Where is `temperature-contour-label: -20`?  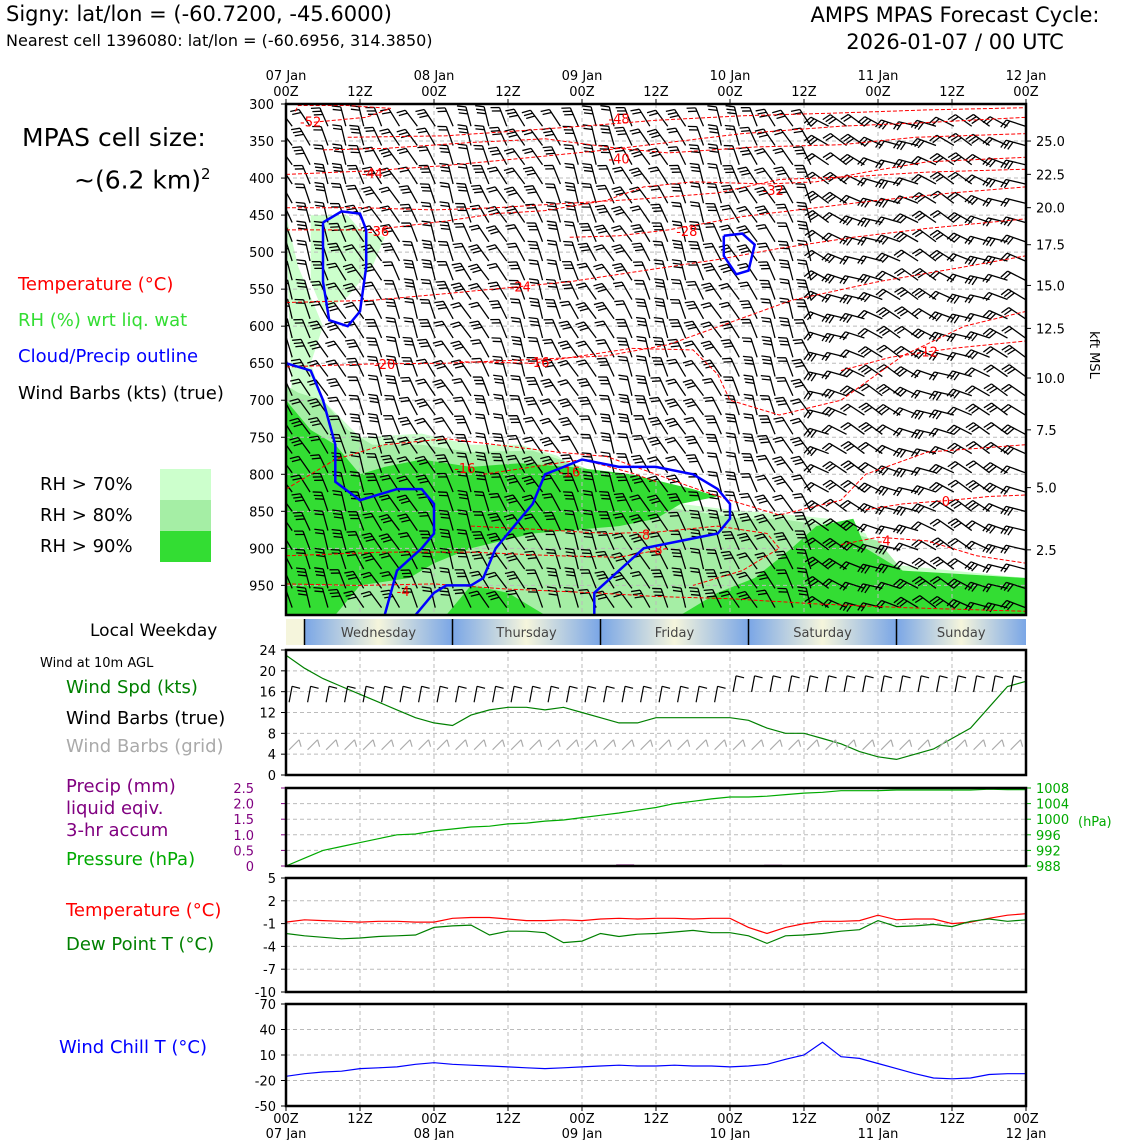
temperature-contour-label: -20 is located at coordinates (384, 365).